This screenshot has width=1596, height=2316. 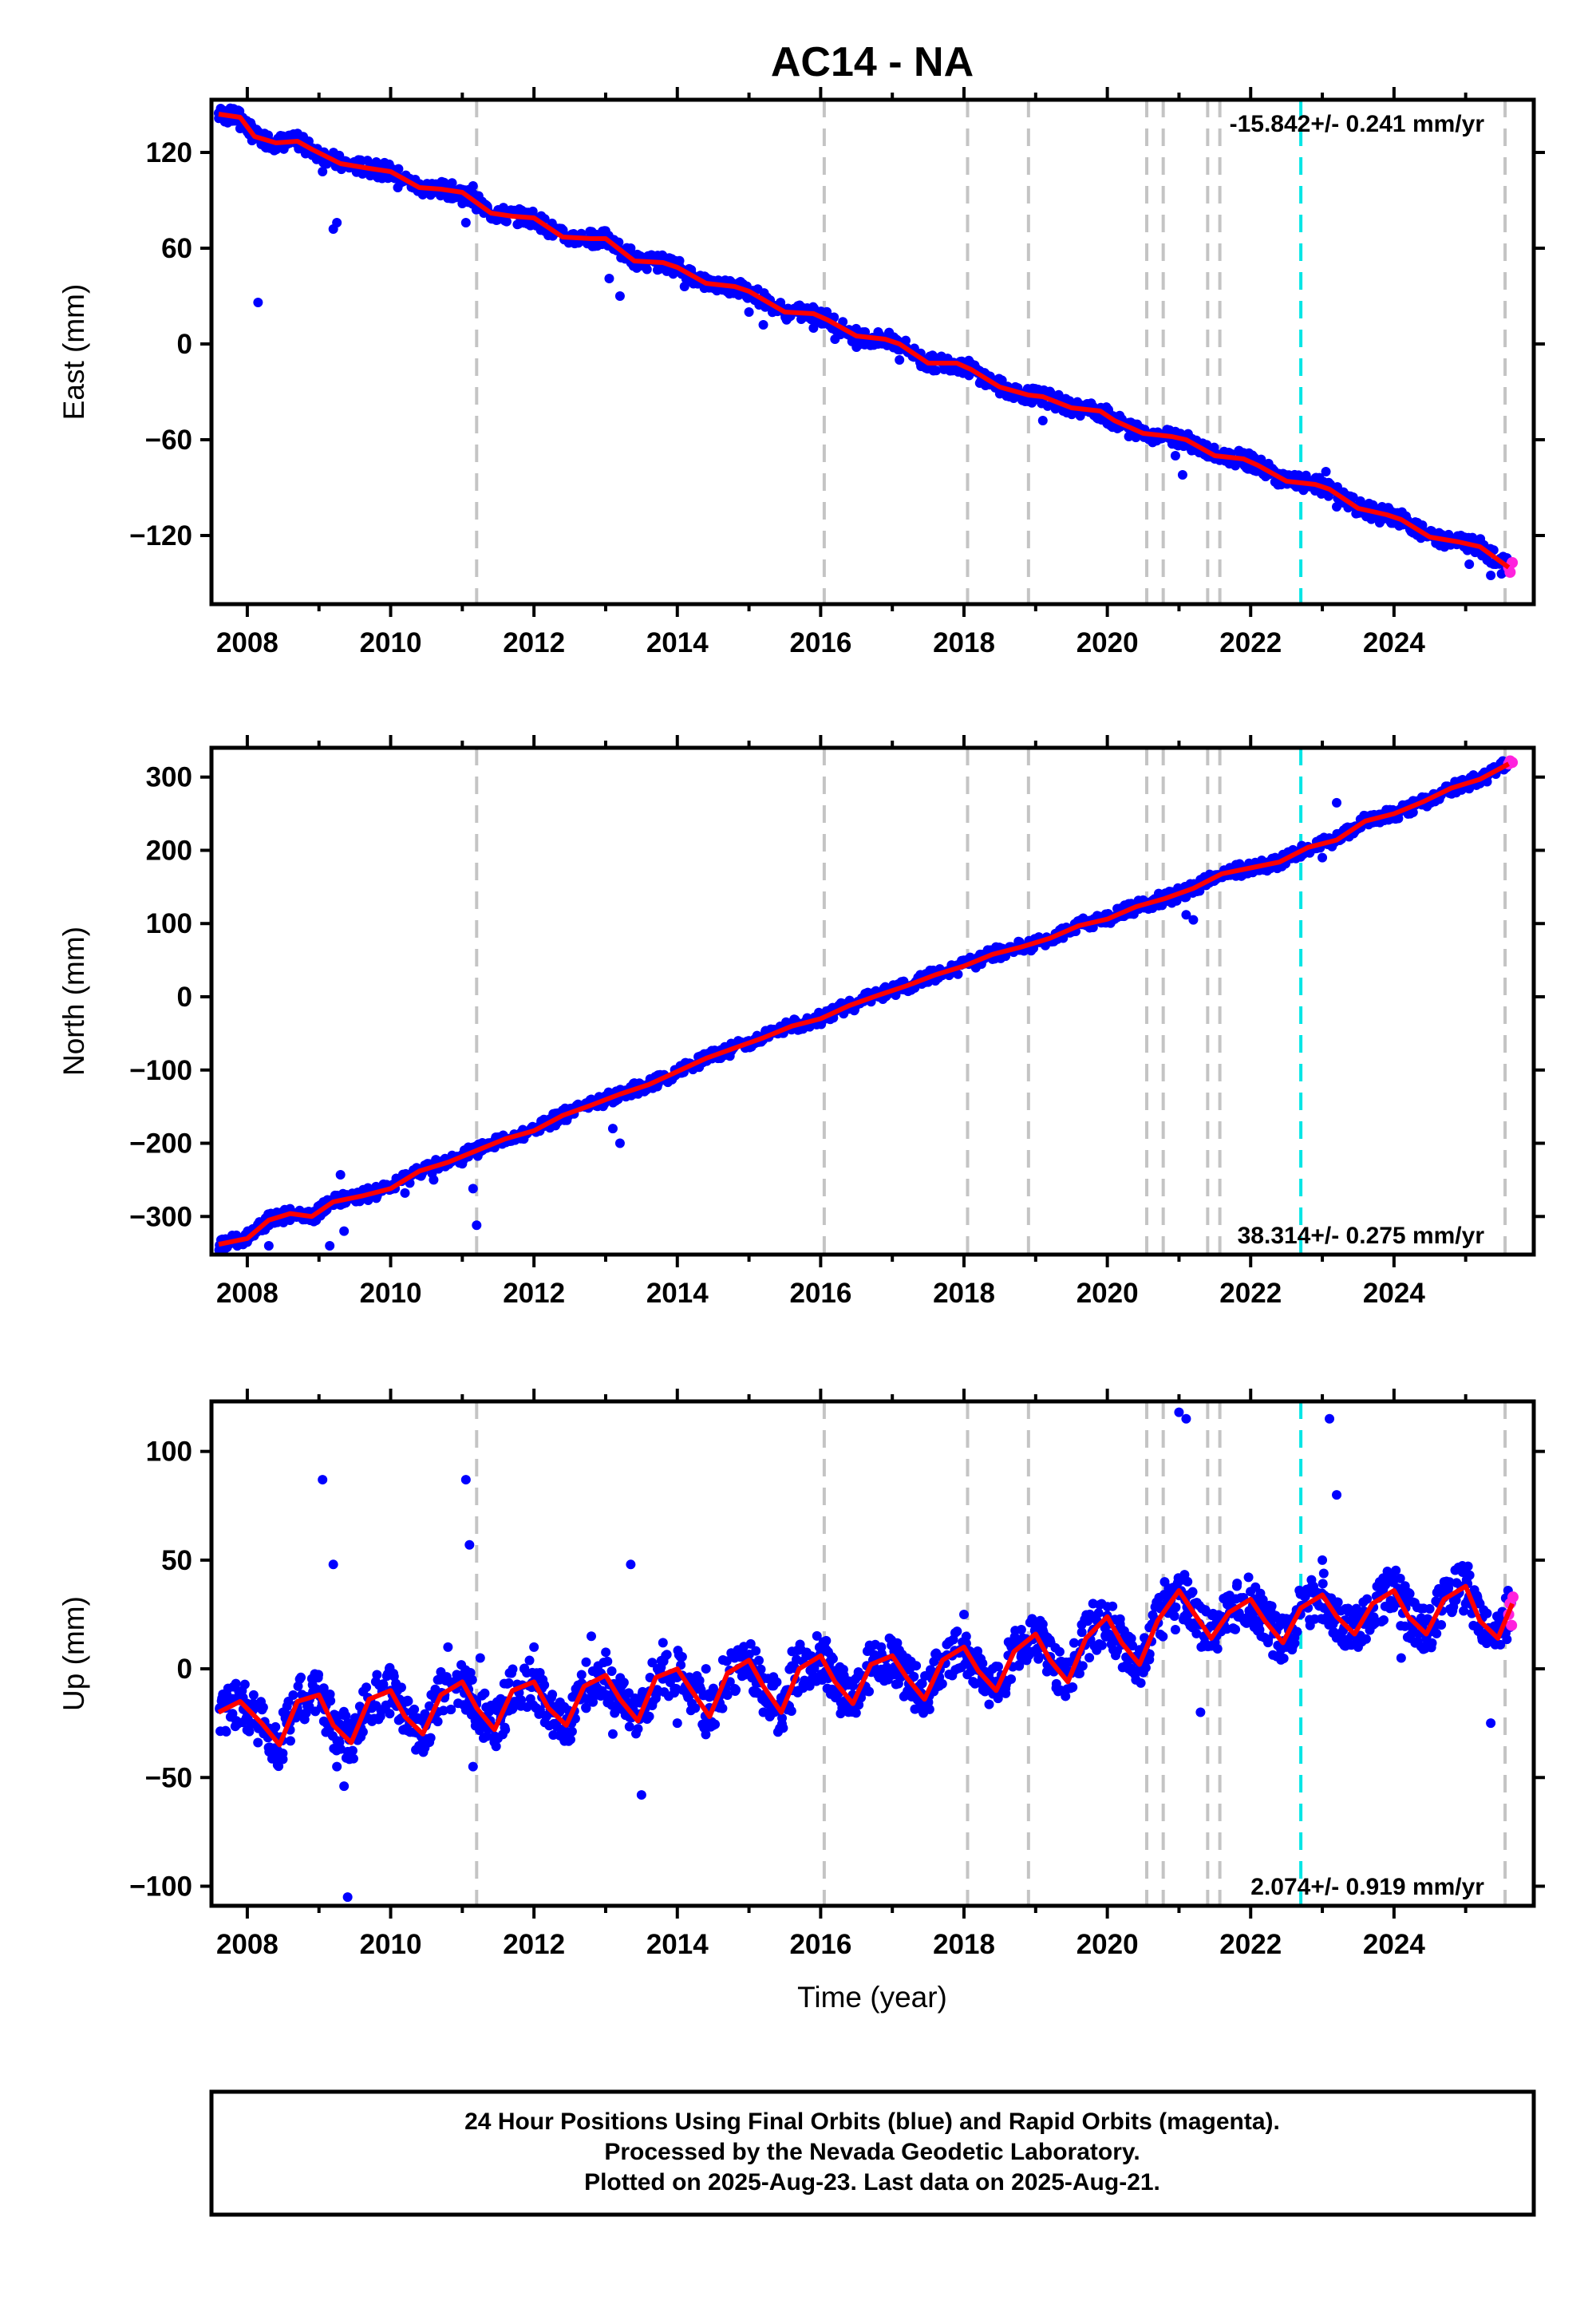 I want to click on x-tick-label: 2014, so click(x=677, y=642).